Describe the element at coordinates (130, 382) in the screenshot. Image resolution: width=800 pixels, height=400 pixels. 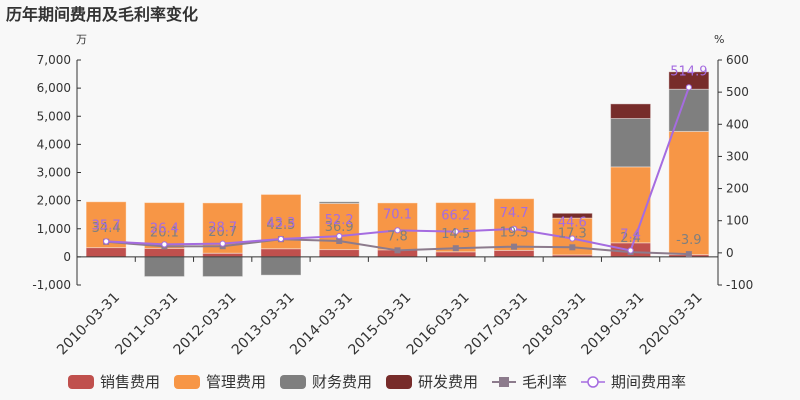
I see `legend-label: 销售费用` at that location.